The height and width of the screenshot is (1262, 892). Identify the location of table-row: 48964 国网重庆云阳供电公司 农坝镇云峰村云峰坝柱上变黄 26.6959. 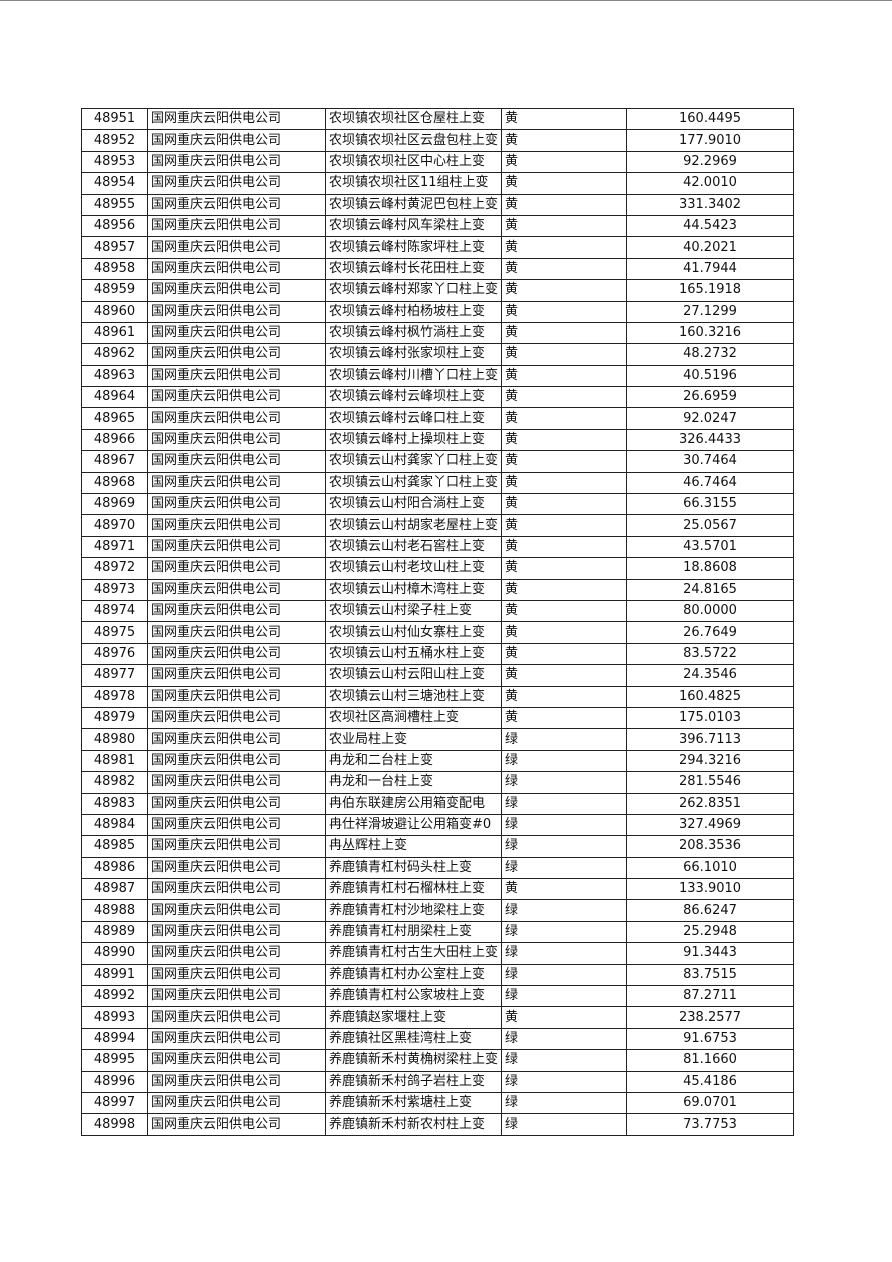
(438, 397).